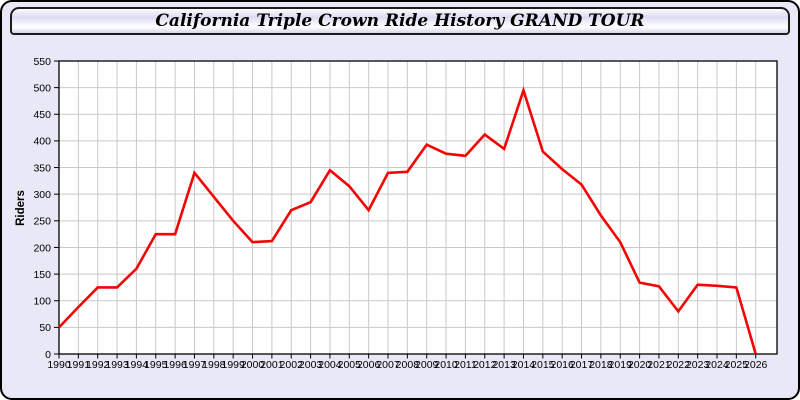  What do you see at coordinates (48, 355) in the screenshot?
I see `y-axis-tick-label: 0` at bounding box center [48, 355].